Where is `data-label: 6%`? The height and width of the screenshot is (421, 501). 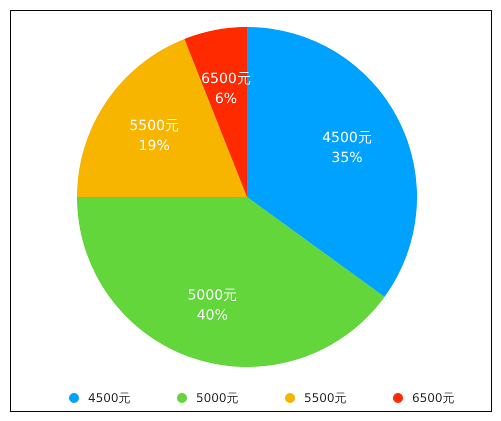 data-label: 6% is located at coordinates (226, 98).